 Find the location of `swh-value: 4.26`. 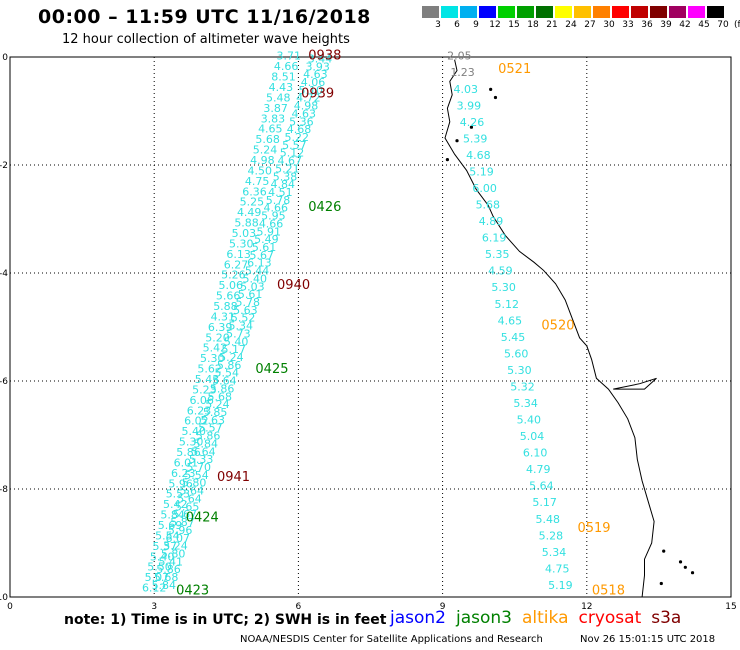

swh-value: 4.26 is located at coordinates (472, 122).